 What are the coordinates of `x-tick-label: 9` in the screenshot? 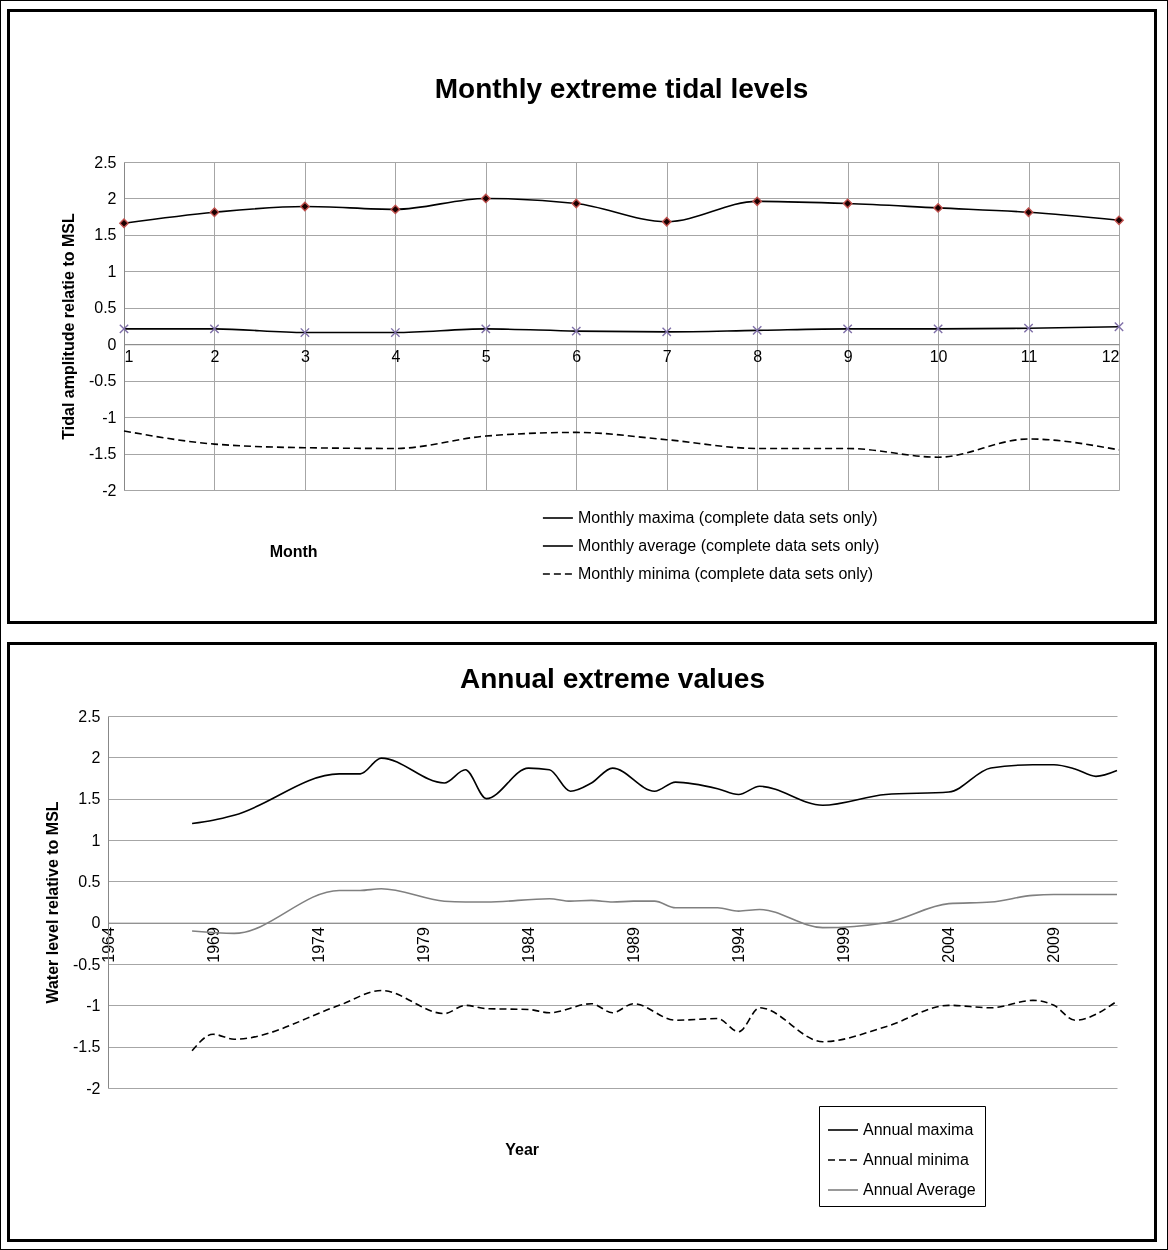 It's located at (848, 356).